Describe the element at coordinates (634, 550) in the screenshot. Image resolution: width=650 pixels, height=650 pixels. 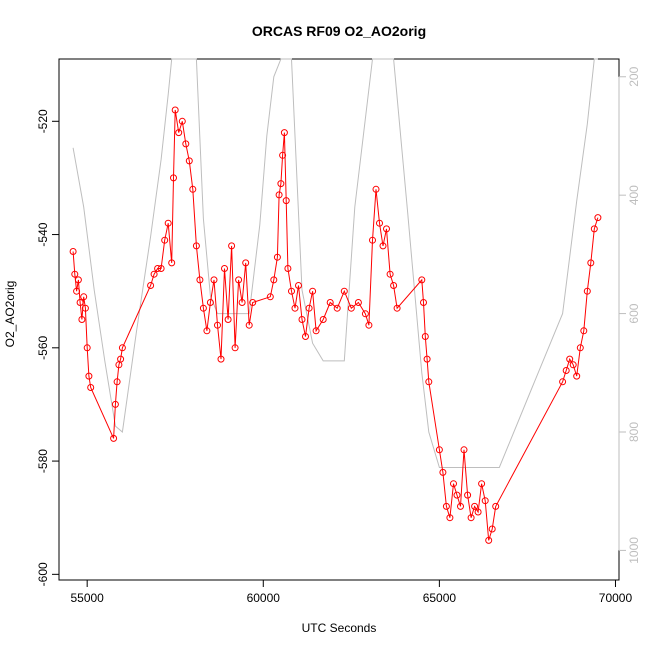
I see `y2-tick-label: 1000` at that location.